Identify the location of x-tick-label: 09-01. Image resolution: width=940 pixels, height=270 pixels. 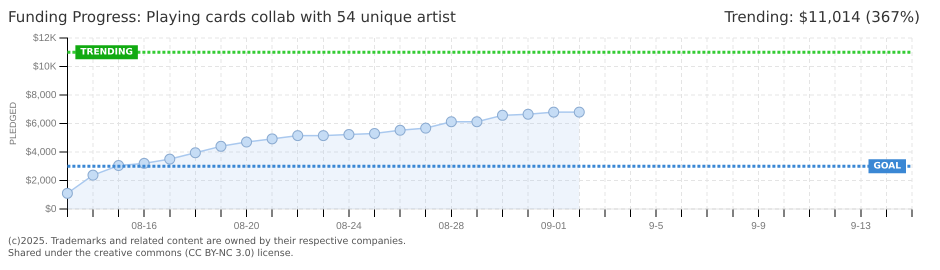
(553, 226).